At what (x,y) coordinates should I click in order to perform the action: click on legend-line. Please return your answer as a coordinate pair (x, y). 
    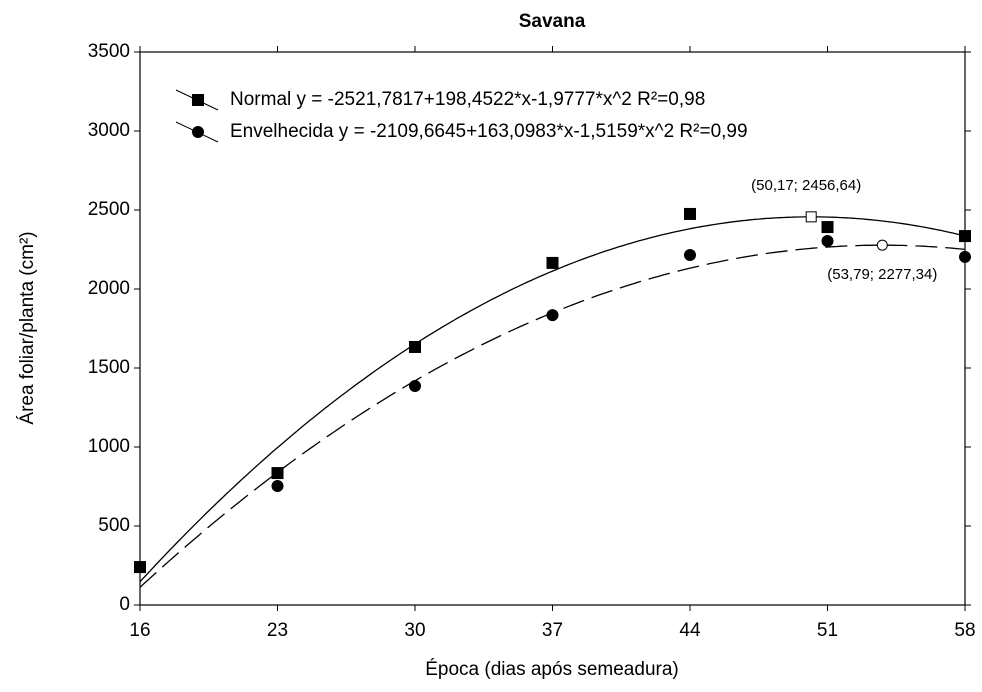
    Looking at the image, I should click on (197, 132).